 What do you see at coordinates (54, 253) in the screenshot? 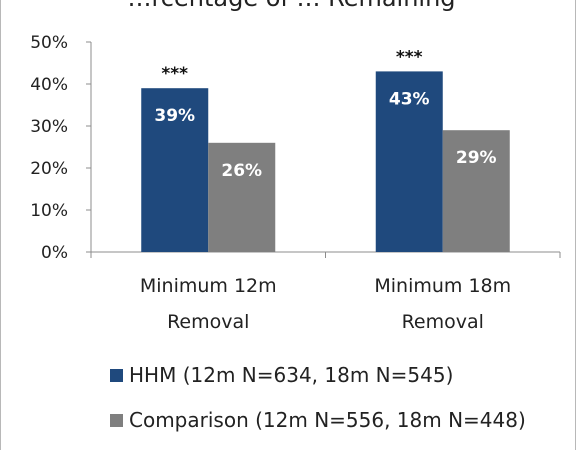
I see `y-tick-label: 0%` at bounding box center [54, 253].